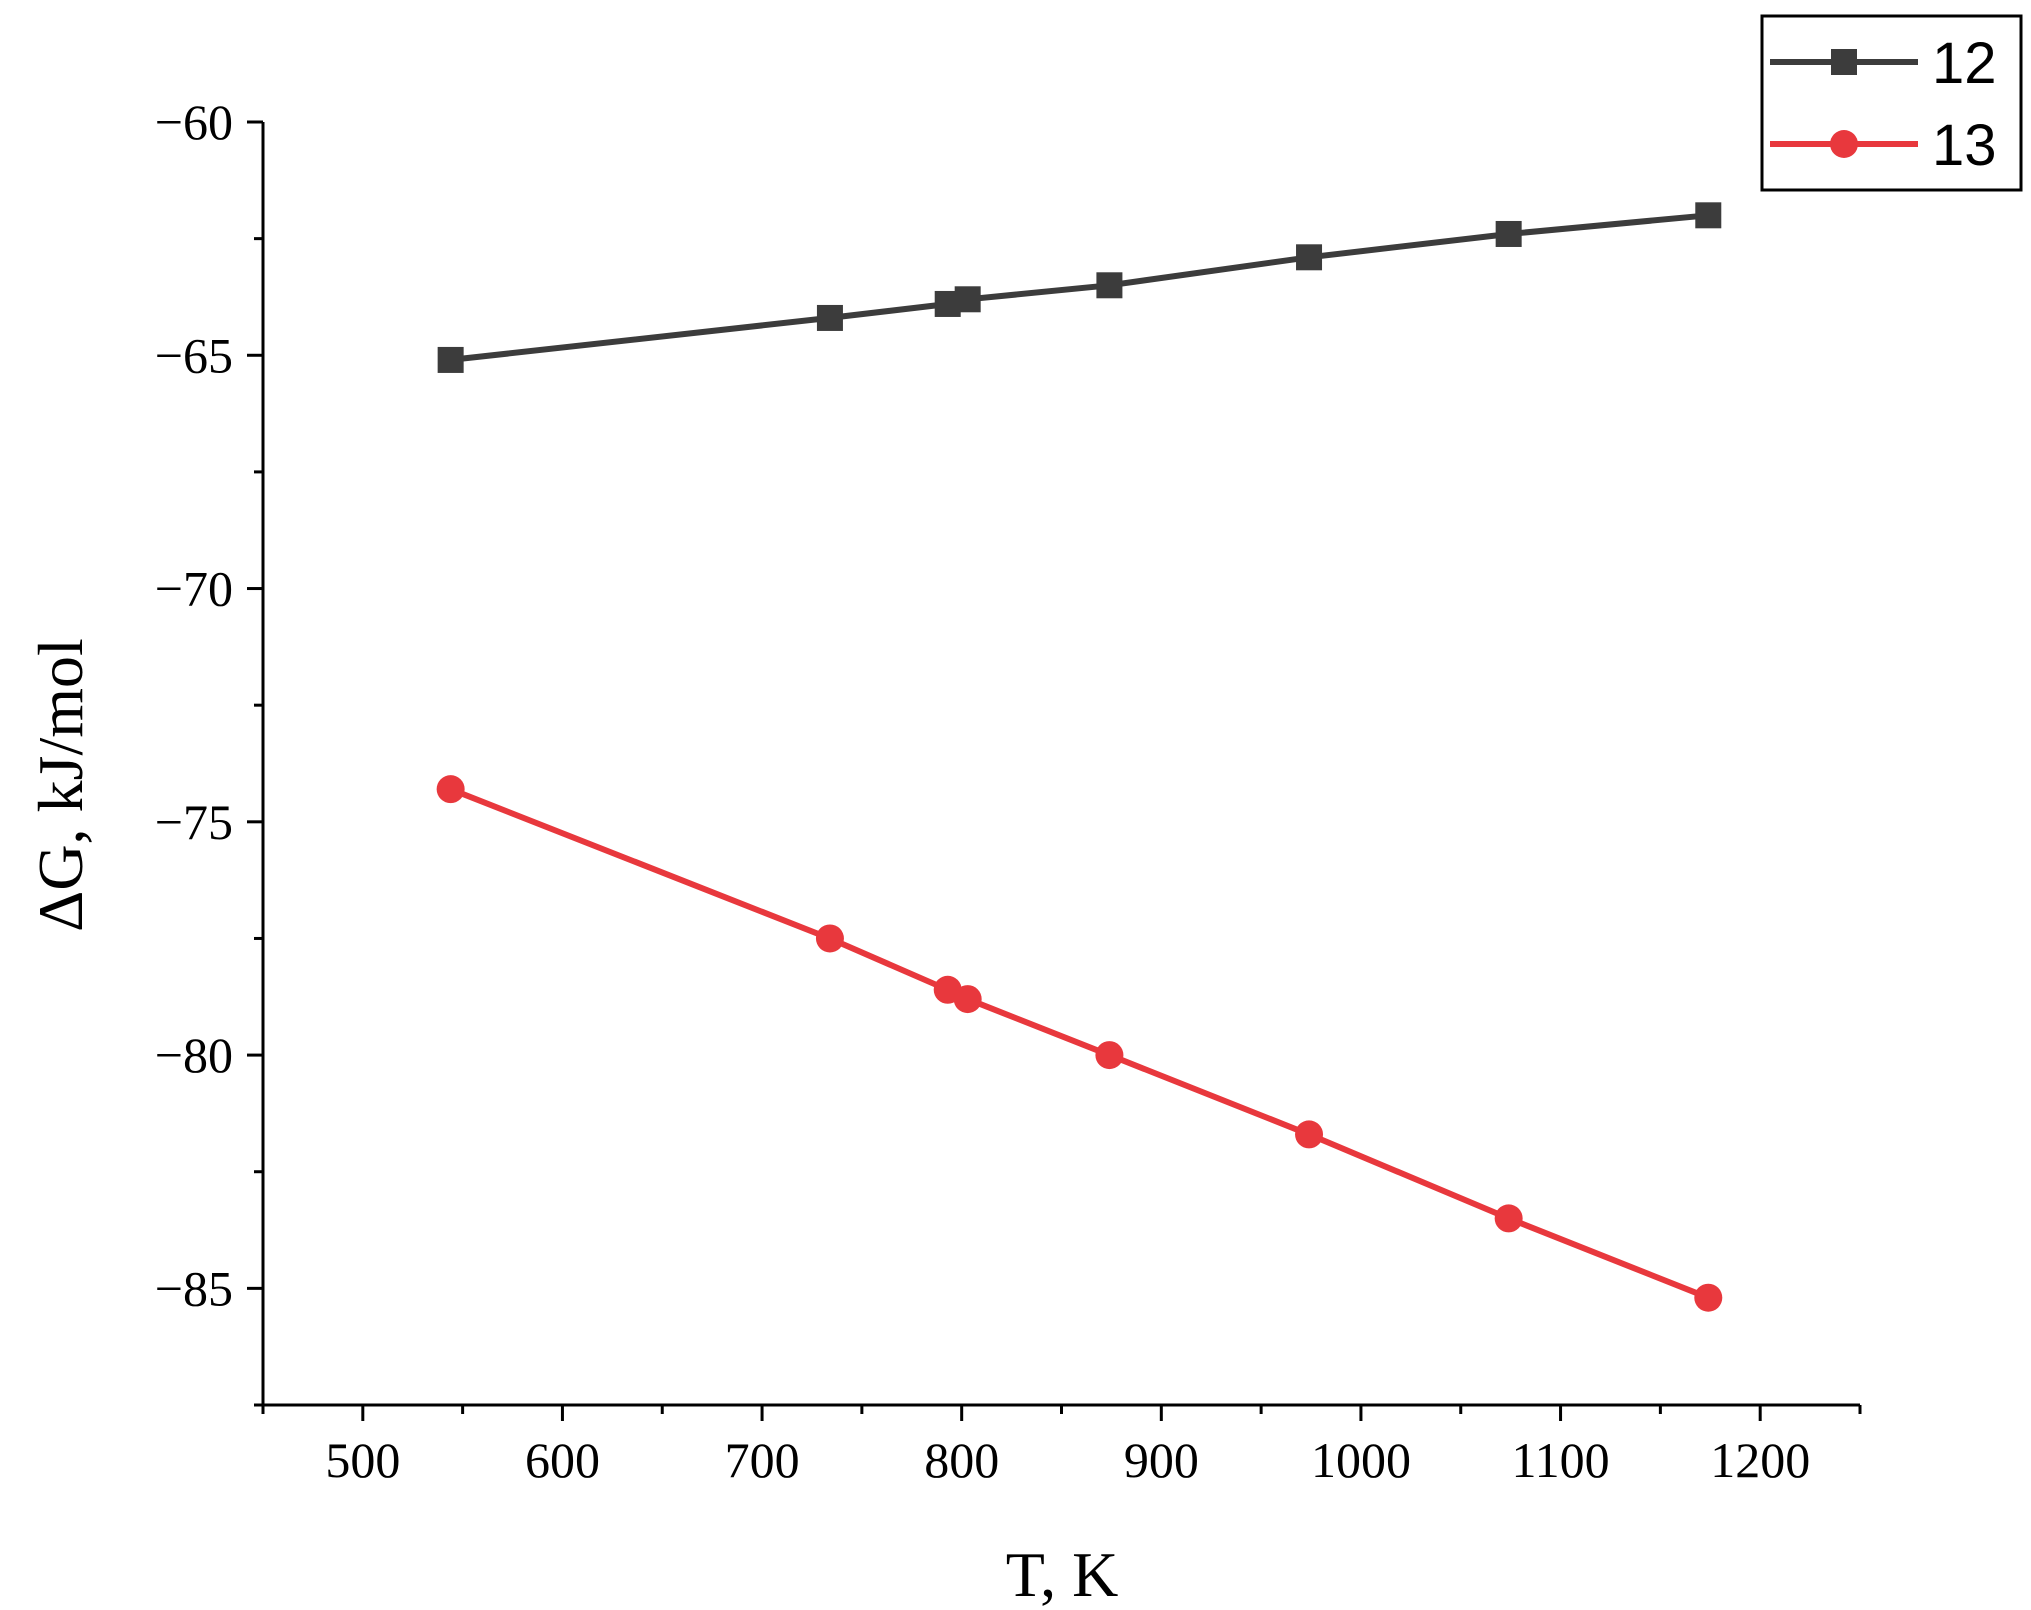 The image size is (2031, 1610). What do you see at coordinates (961, 1460) in the screenshot?
I see `x-tick-label: 800` at bounding box center [961, 1460].